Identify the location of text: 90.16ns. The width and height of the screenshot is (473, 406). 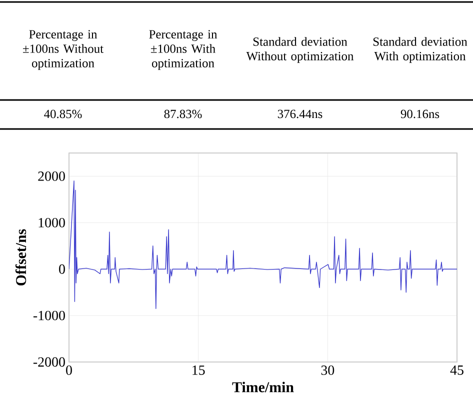
(420, 114).